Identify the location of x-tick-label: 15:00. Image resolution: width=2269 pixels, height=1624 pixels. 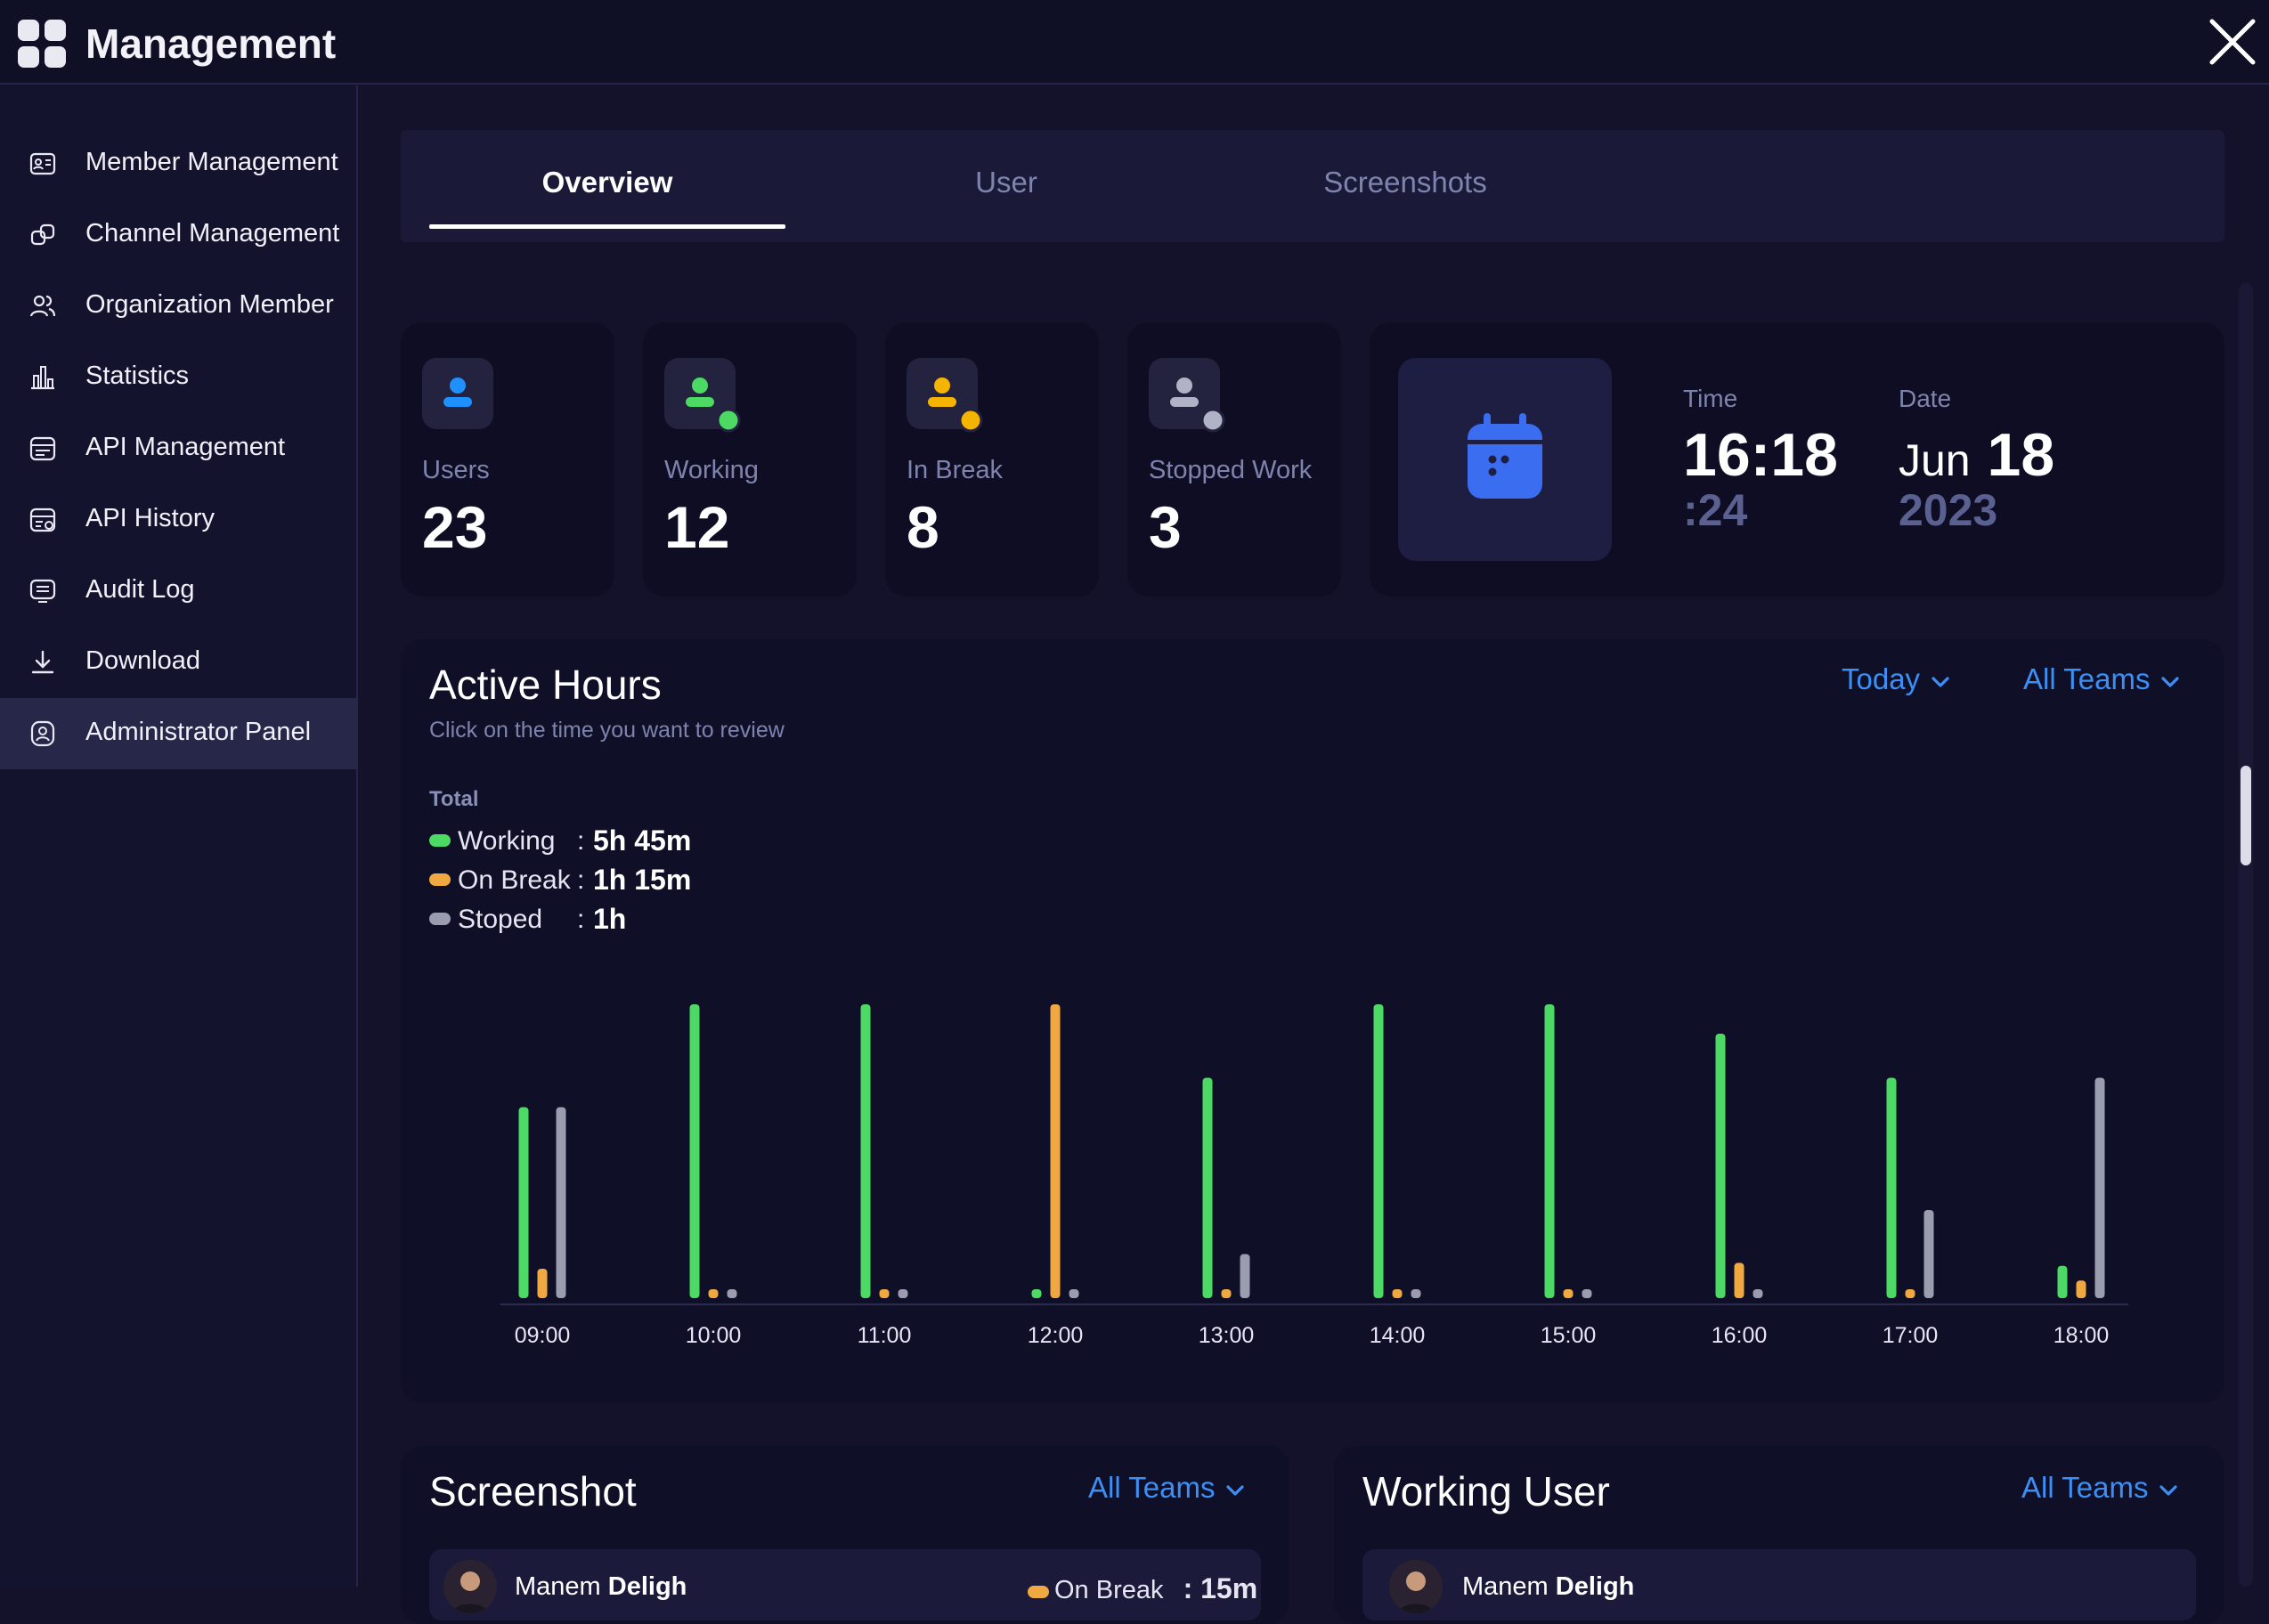
(1569, 1335).